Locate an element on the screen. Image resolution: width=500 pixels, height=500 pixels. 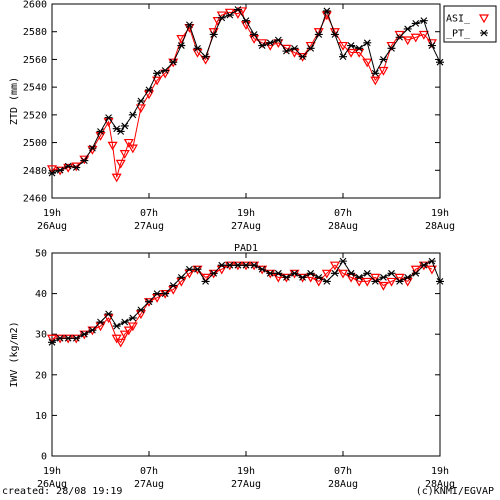
y-tick-label: 2500 is located at coordinates (35, 143).